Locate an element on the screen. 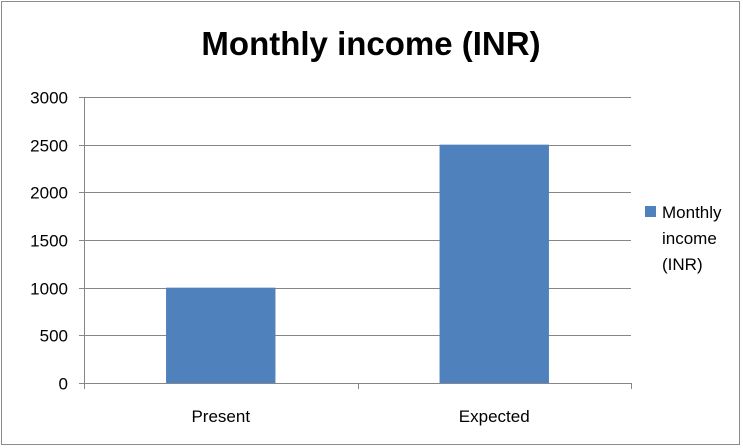 The height and width of the screenshot is (448, 743). x-axis: Present Expected is located at coordinates (358, 404).